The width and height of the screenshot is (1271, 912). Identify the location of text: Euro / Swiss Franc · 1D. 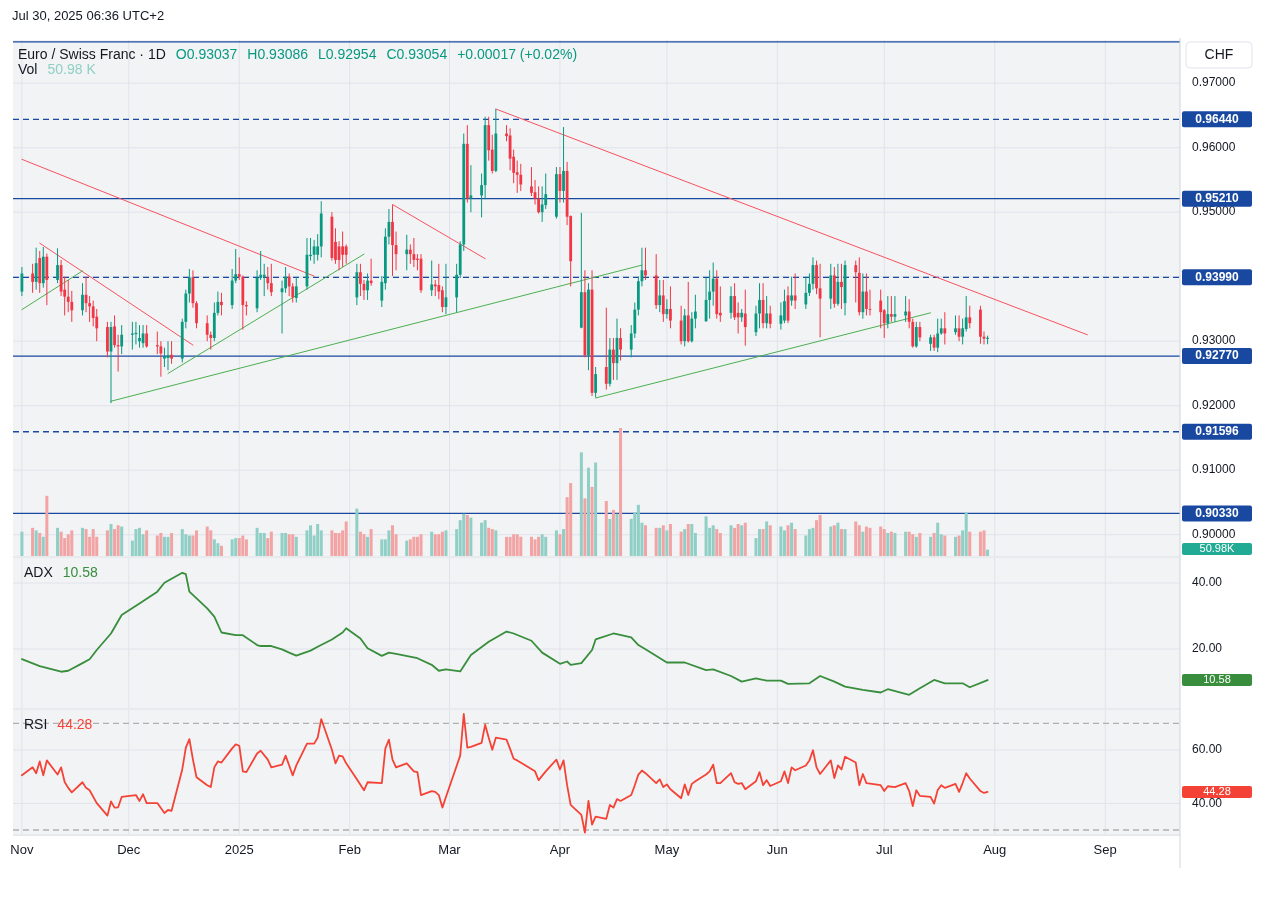
(92, 54).